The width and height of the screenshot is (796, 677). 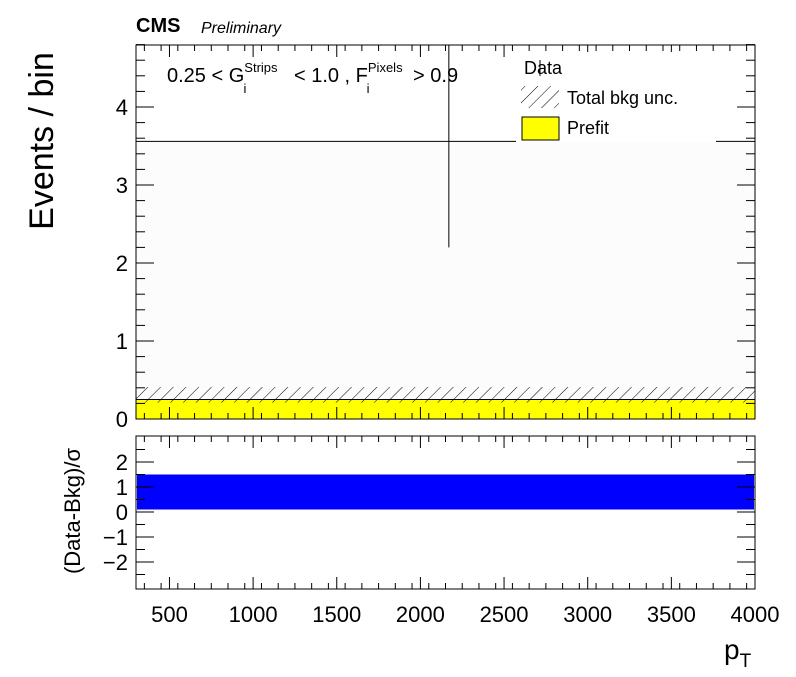 I want to click on cms-label: CMS, so click(x=158, y=26).